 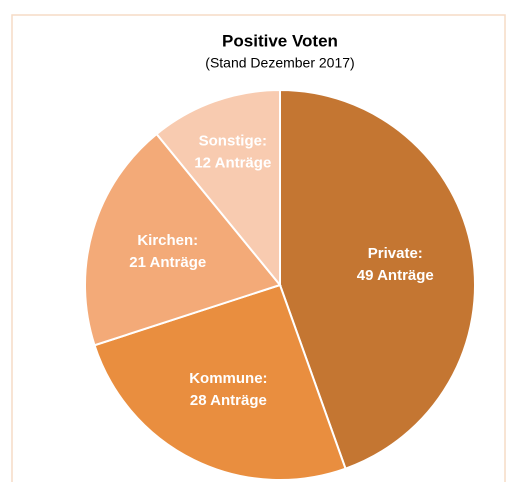 I want to click on slice-category-label: Kirchen:, so click(x=167, y=240).